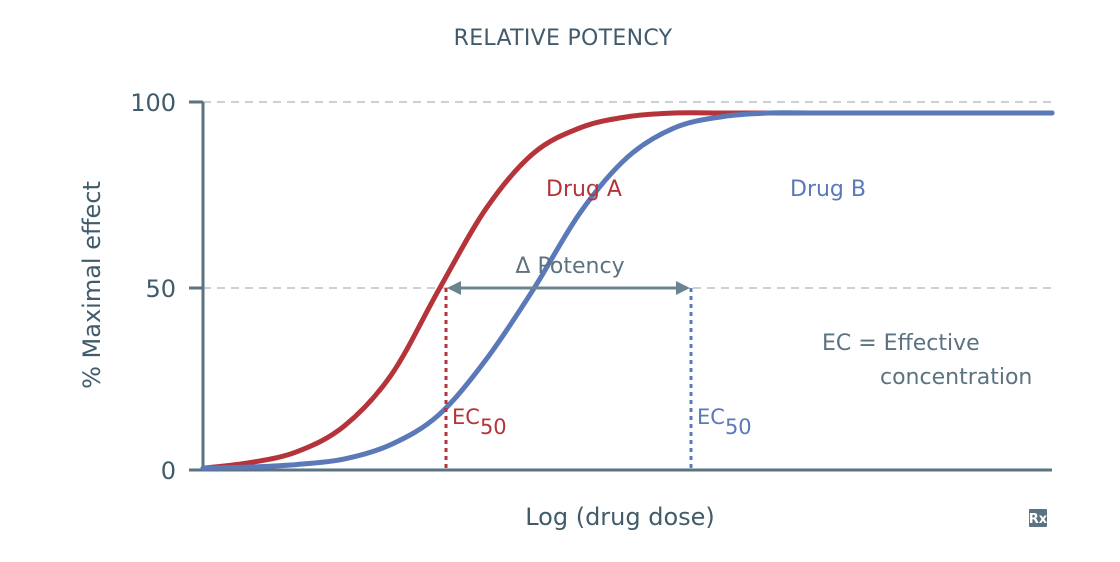 The image size is (1120, 562). Describe the element at coordinates (580, 266) in the screenshot. I see `potency-word: Potency` at that location.